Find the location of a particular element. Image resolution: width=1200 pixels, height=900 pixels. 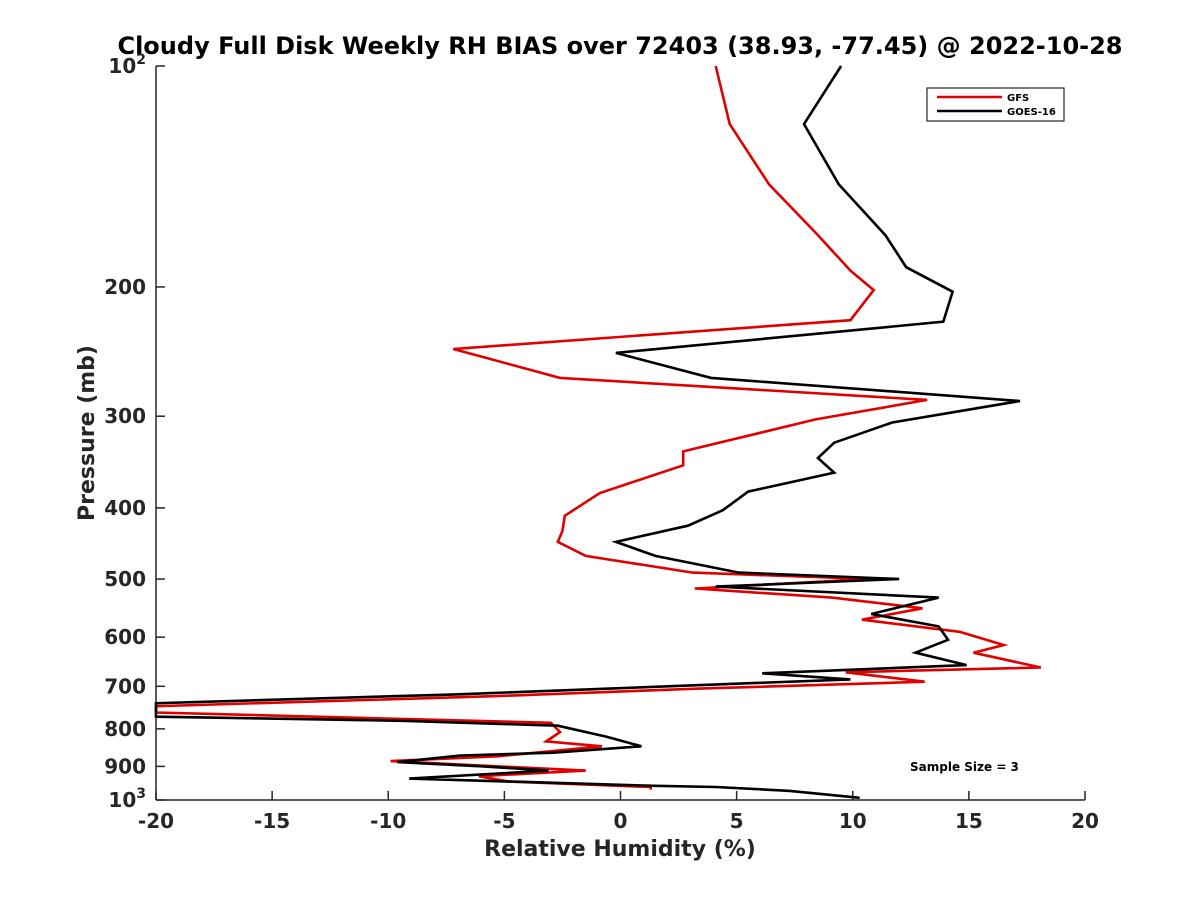

x-tick-label: 10 is located at coordinates (853, 821).